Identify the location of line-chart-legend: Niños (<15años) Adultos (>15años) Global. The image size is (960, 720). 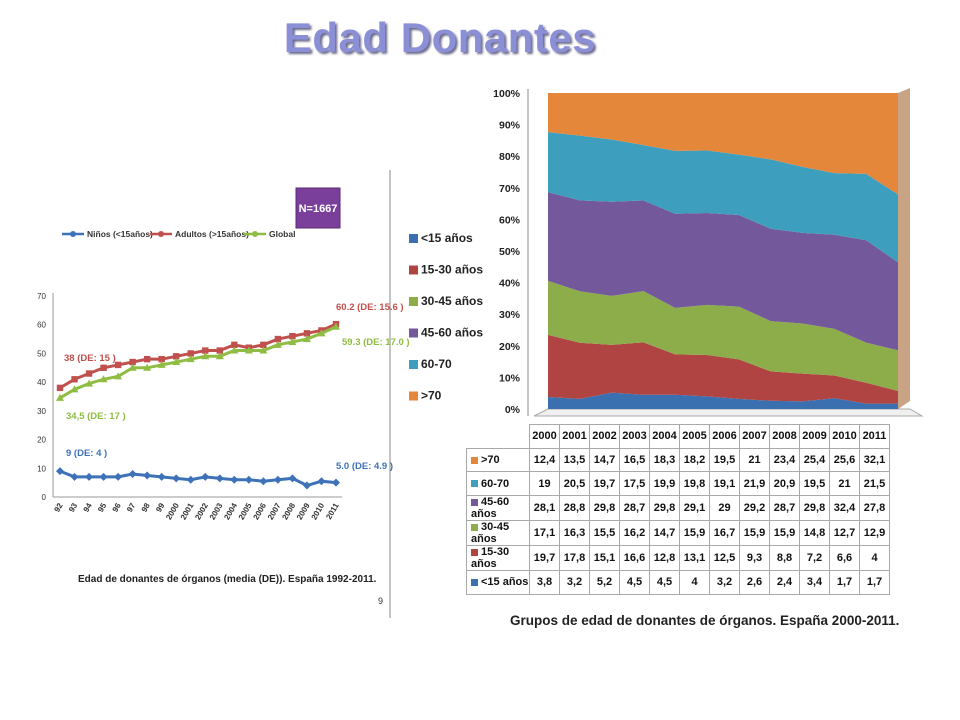
(178, 234).